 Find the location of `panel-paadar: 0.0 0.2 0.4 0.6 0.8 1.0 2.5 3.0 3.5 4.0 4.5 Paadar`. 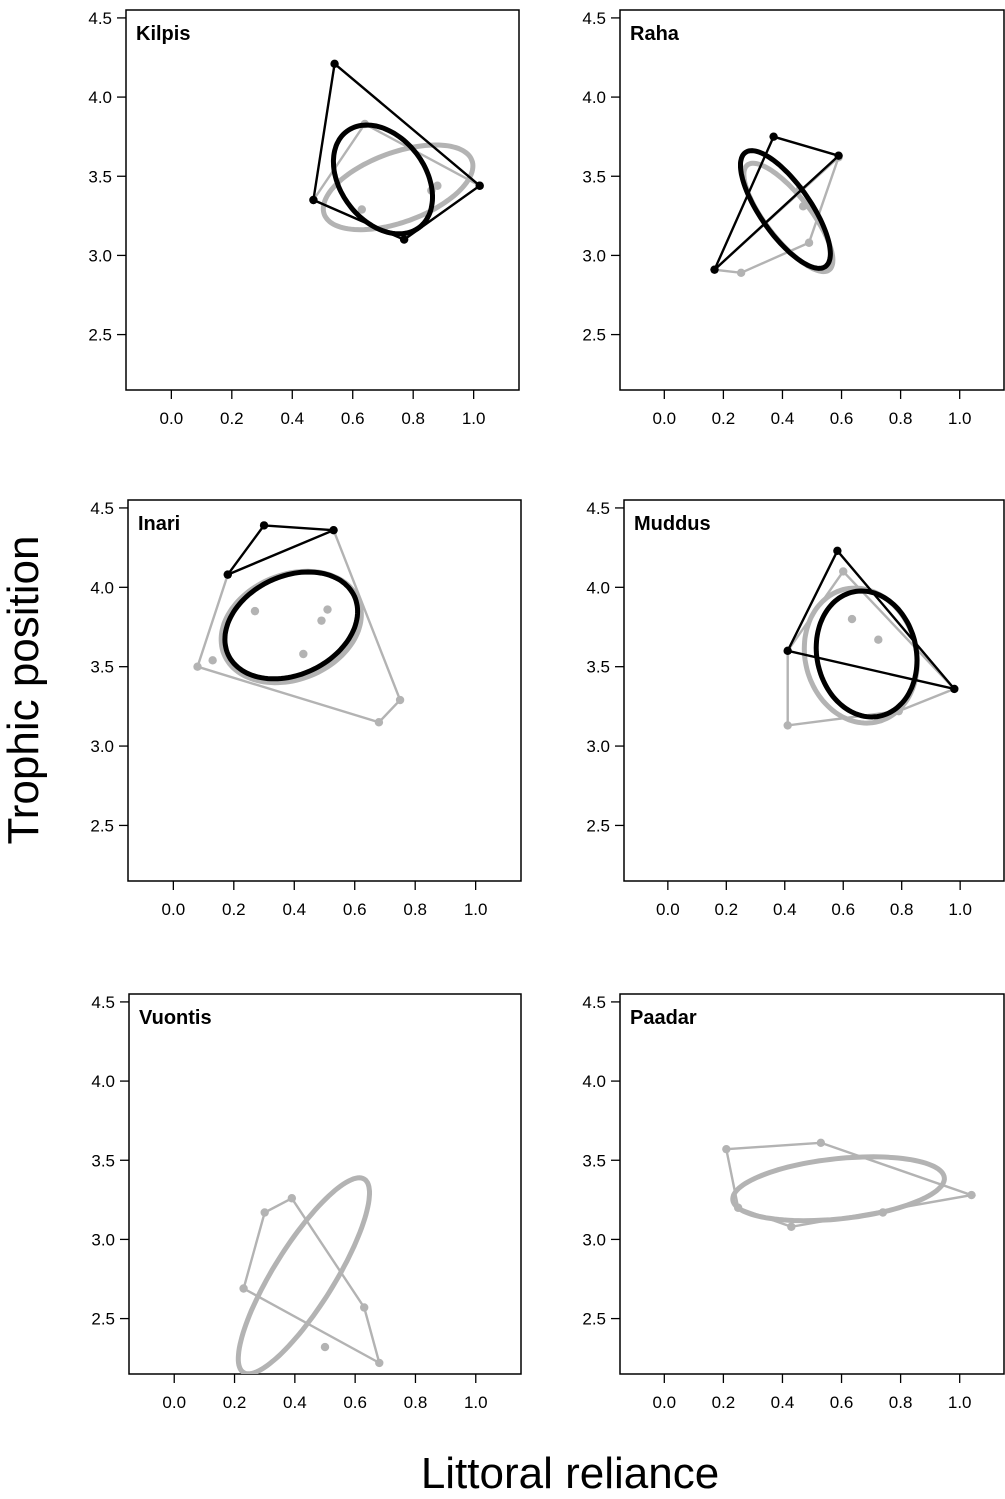

panel-paadar: 0.0 0.2 0.4 0.6 0.8 1.0 2.5 3.0 3.5 4.0 4.5 Paadar is located at coordinates (793, 1202).